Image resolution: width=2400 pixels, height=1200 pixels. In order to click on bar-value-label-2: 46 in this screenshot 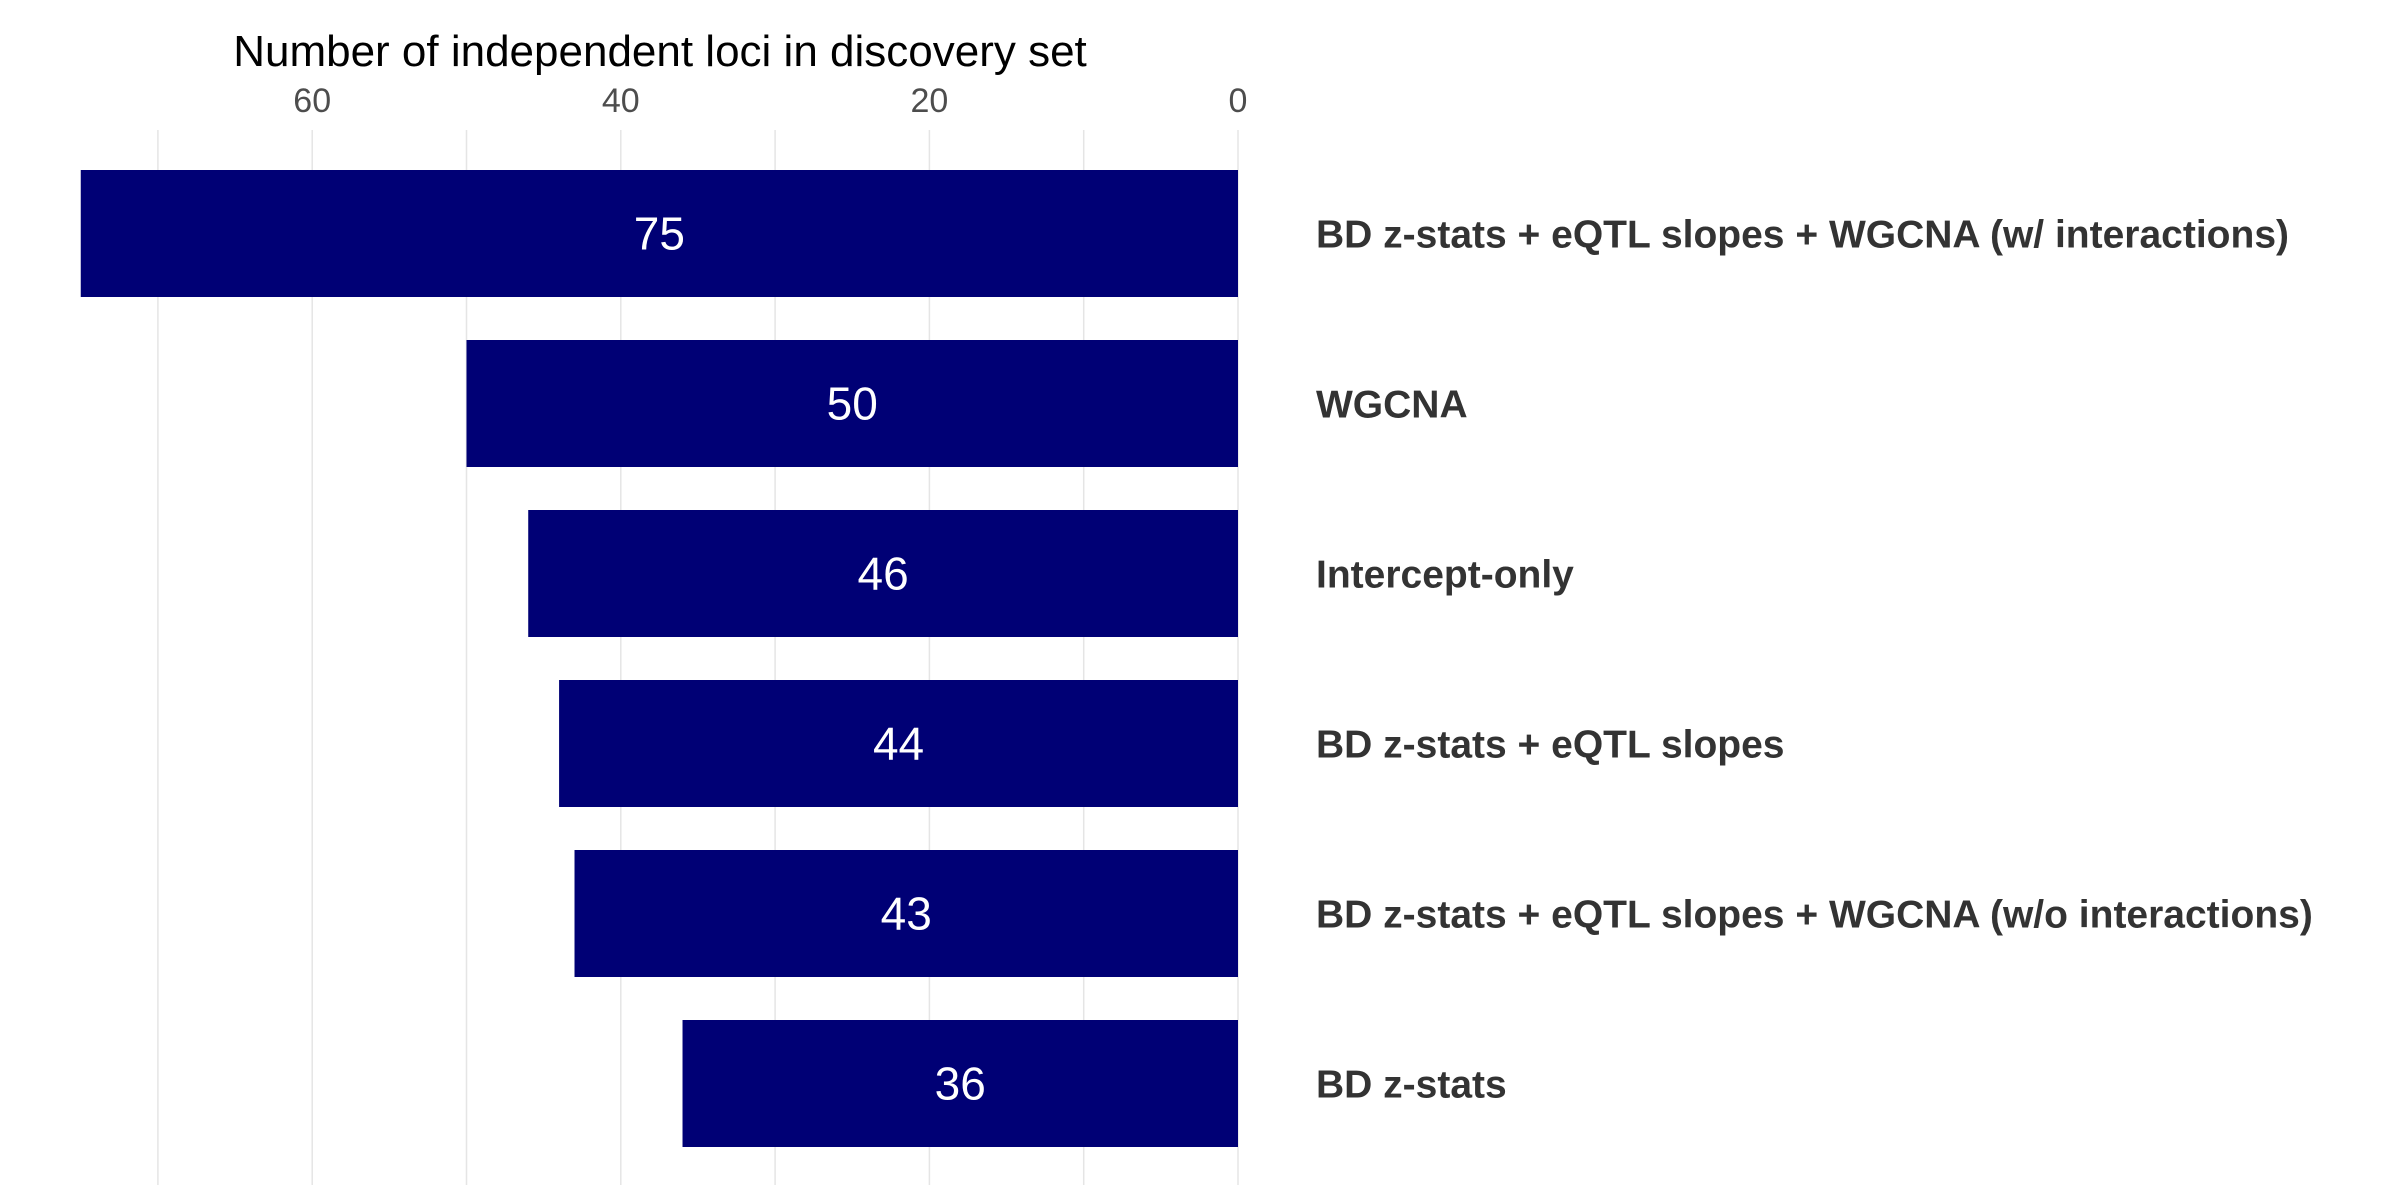, I will do `click(883, 574)`.